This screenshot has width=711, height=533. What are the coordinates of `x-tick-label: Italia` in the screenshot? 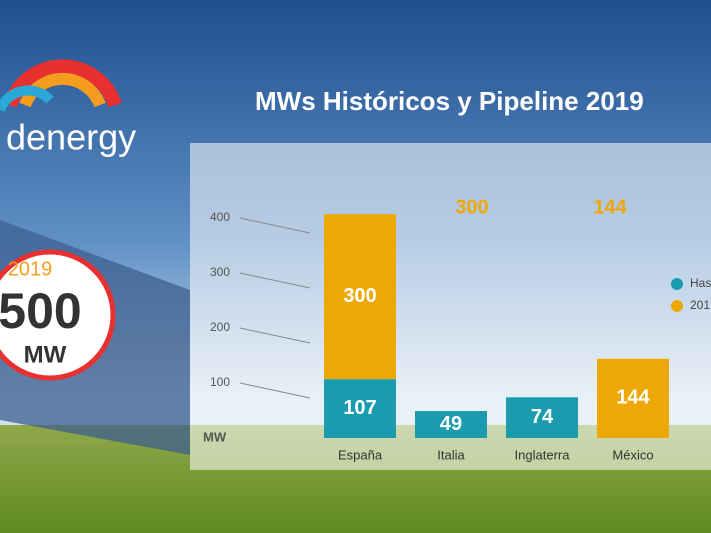 It's located at (451, 454).